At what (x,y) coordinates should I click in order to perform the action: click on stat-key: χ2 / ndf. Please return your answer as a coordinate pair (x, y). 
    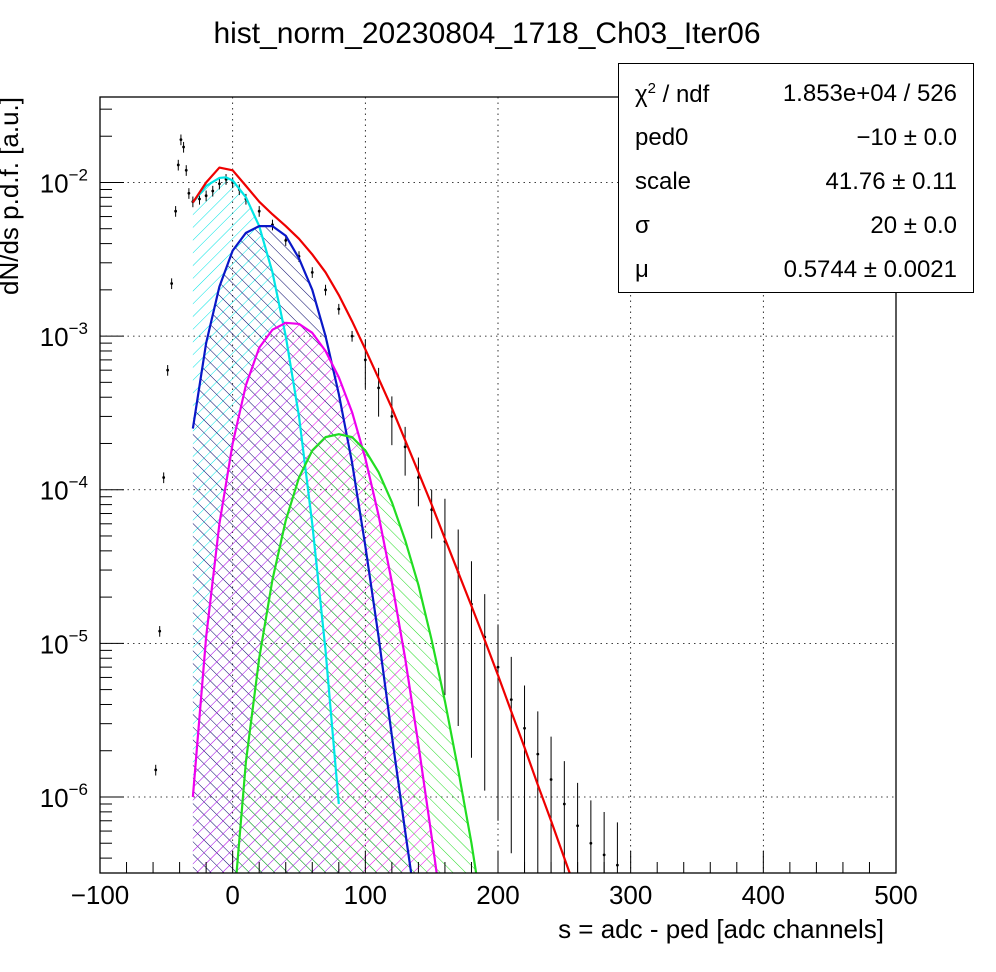
    Looking at the image, I should click on (672, 94).